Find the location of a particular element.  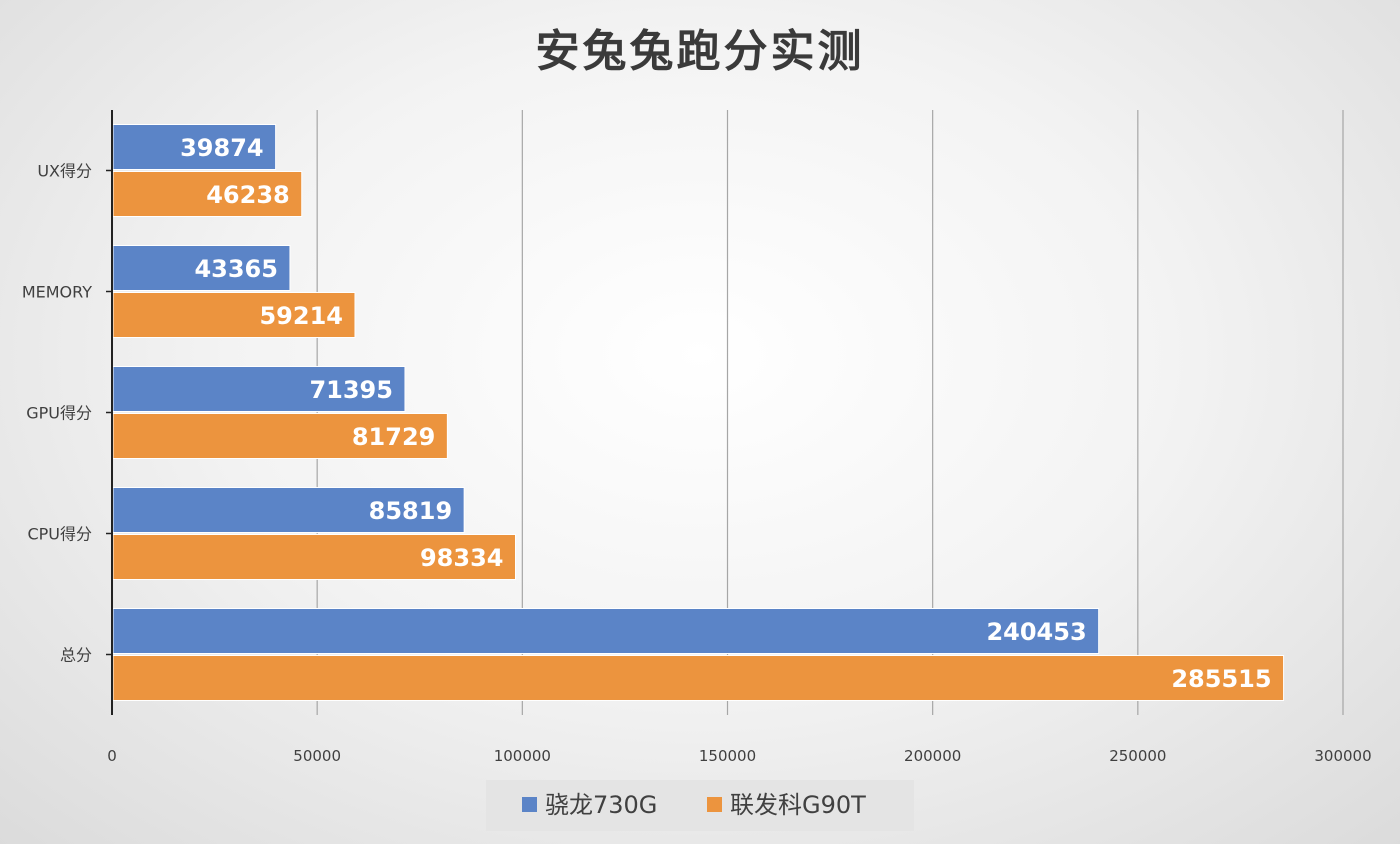

x-tick-label: 250000 is located at coordinates (1137, 756).